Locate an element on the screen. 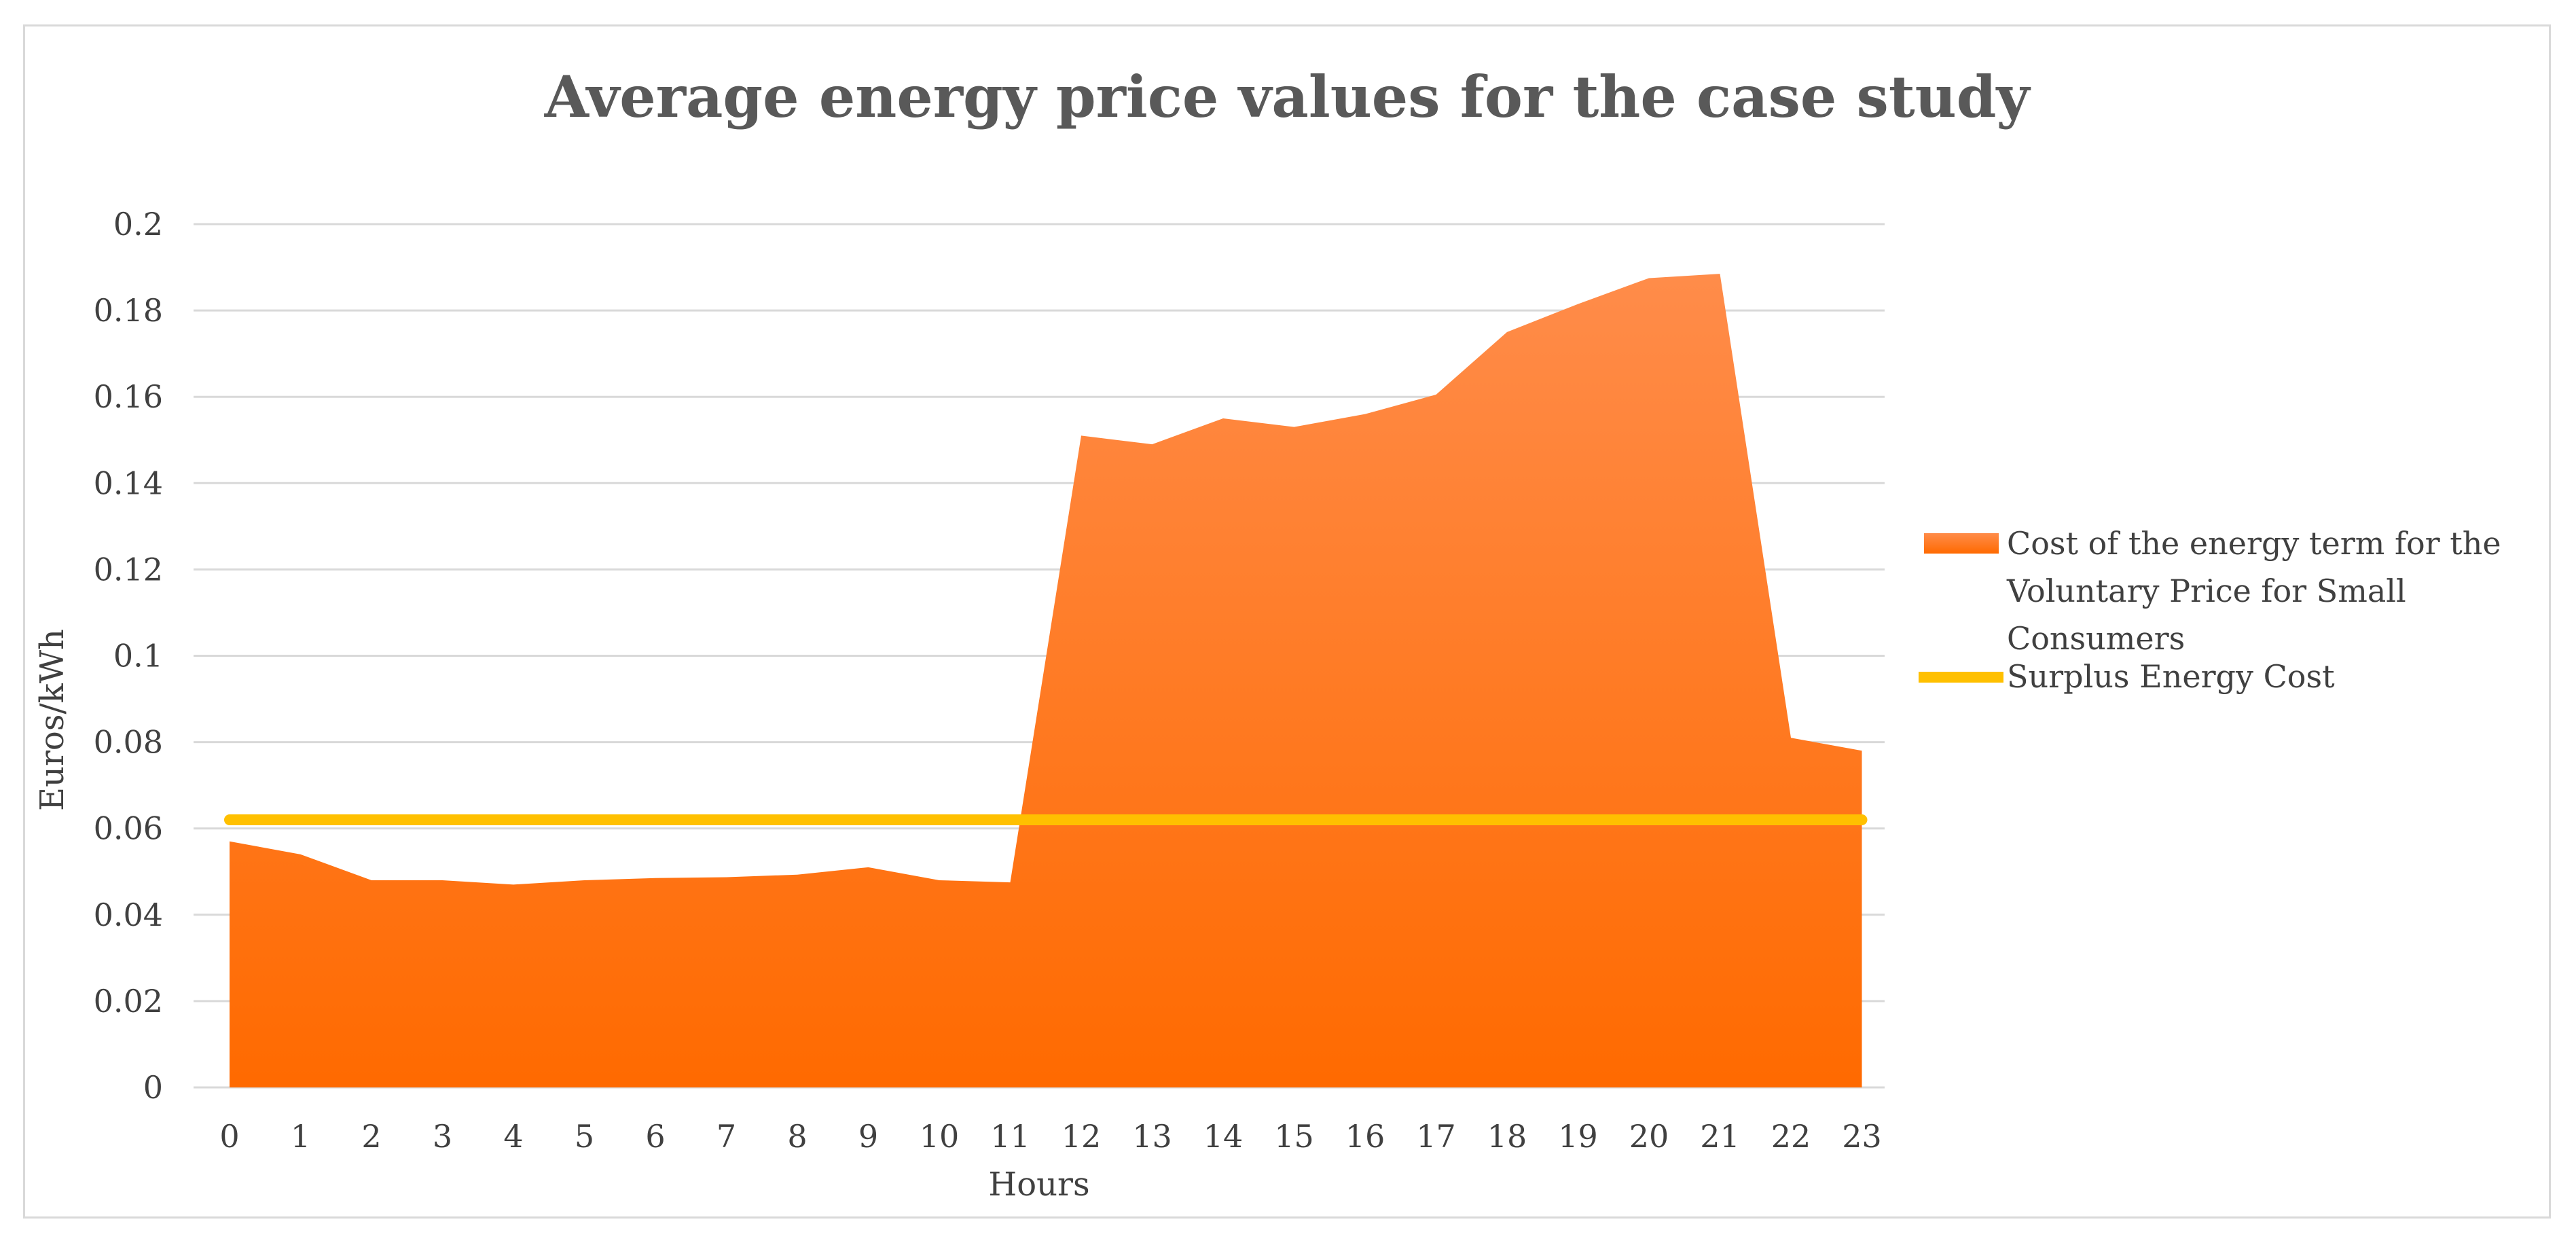 The width and height of the screenshot is (2576, 1245). legend-label-area-line3: Consumers is located at coordinates (2096, 638).